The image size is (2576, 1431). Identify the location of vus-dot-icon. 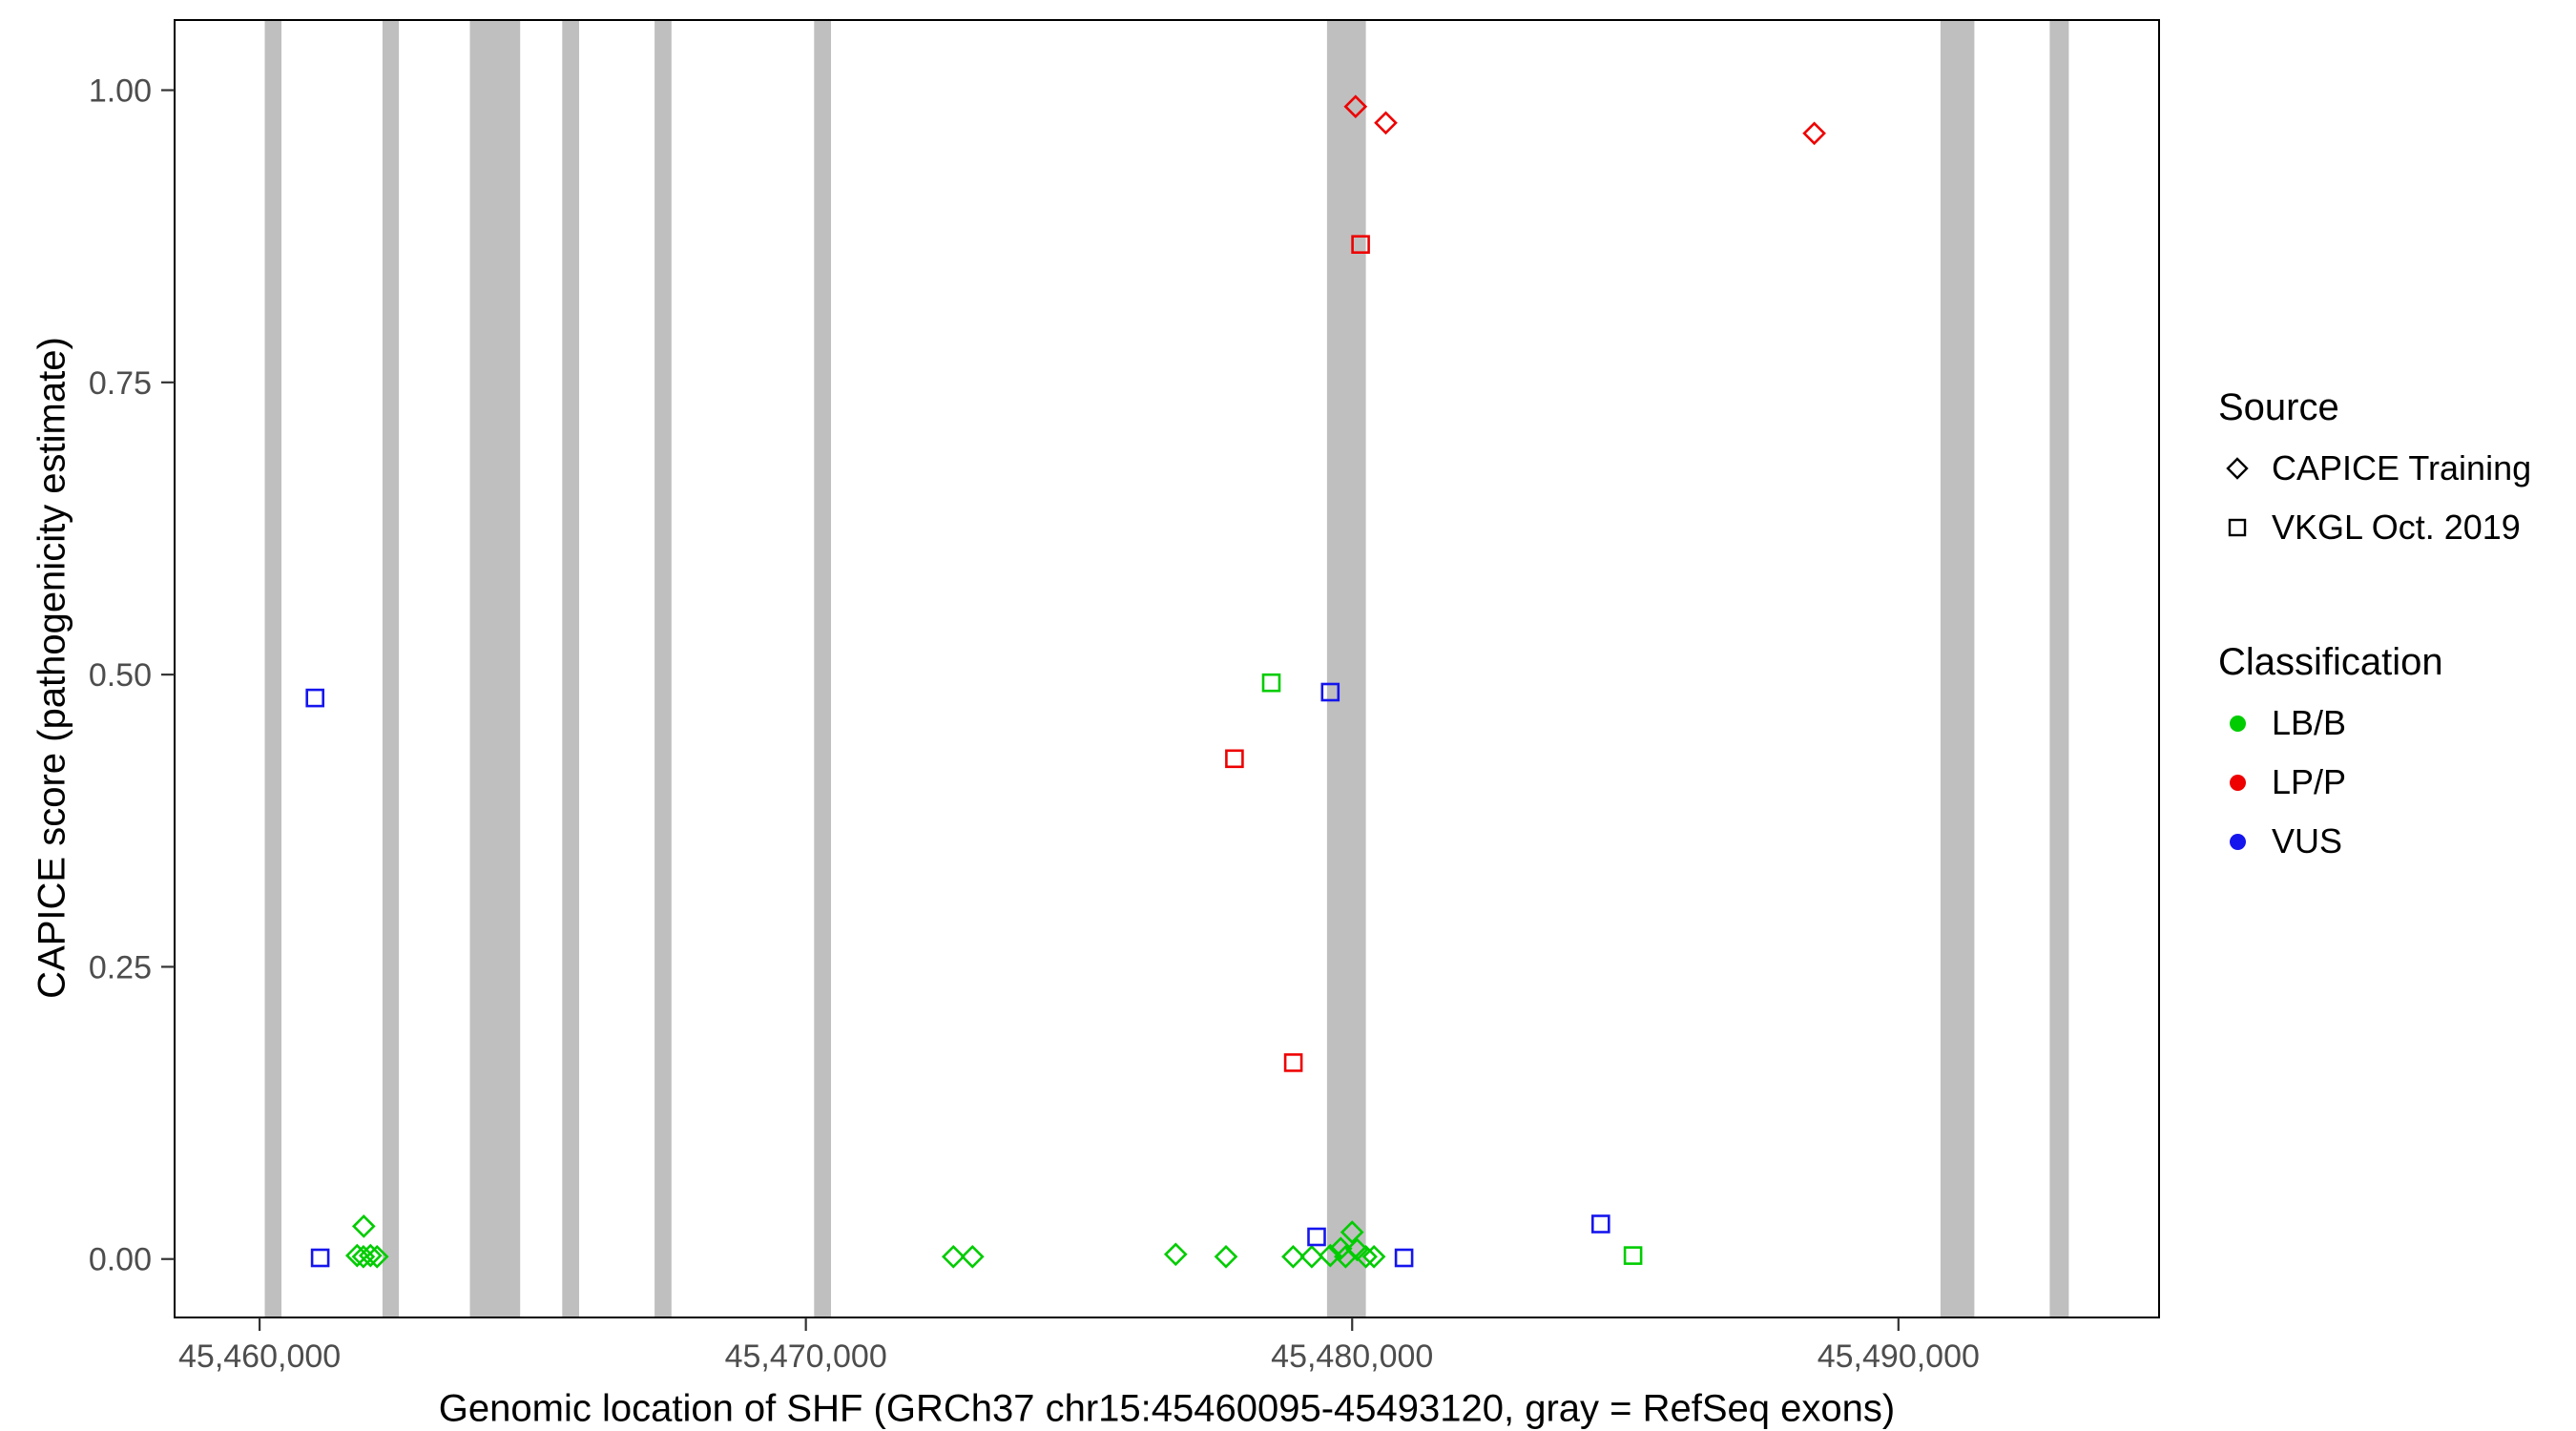
(2237, 841).